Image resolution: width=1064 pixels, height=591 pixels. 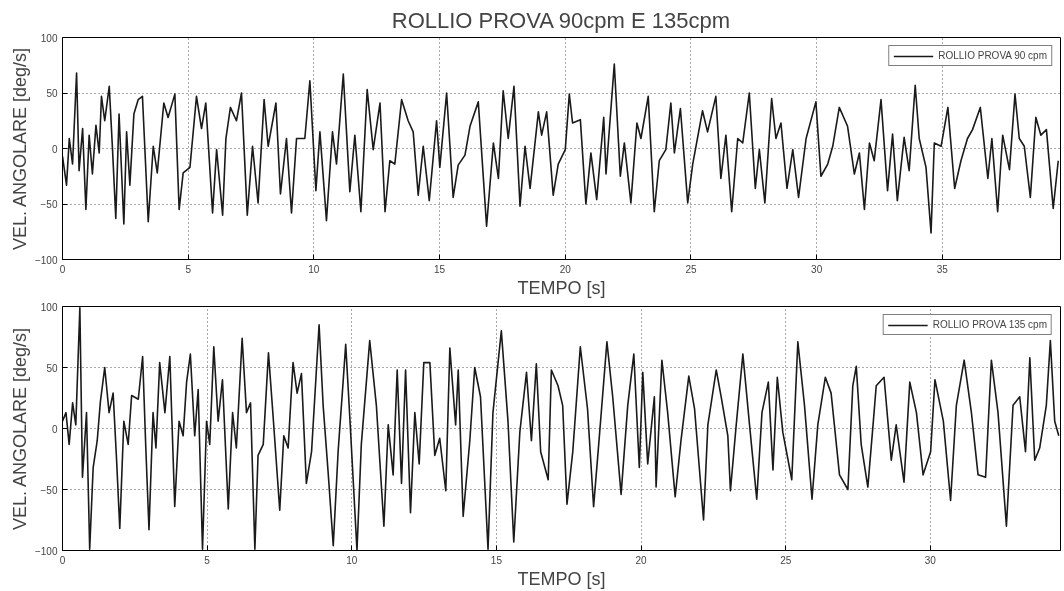 What do you see at coordinates (561, 20) in the screenshot?
I see `chart-title: ROLLIO PROVA 90cpm E 135cpm` at bounding box center [561, 20].